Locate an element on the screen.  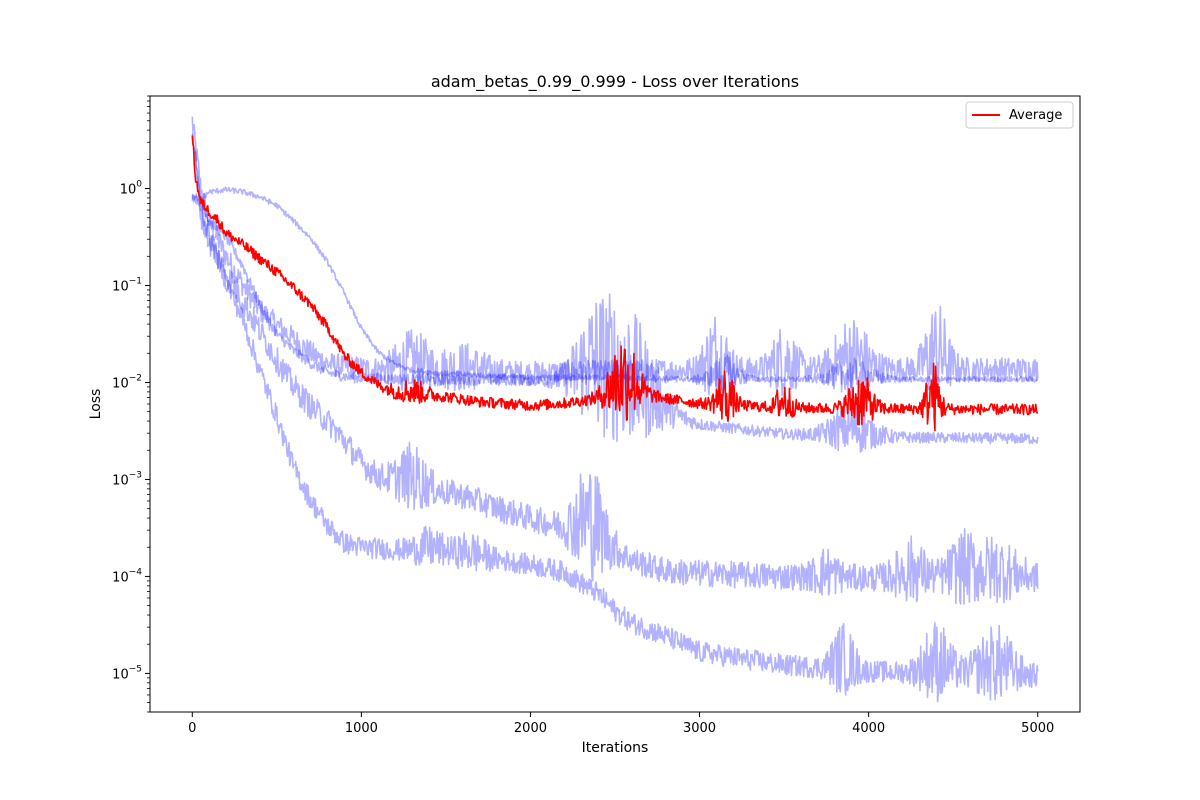
y-tick-label: 10⁻⁴ is located at coordinates (127, 576).